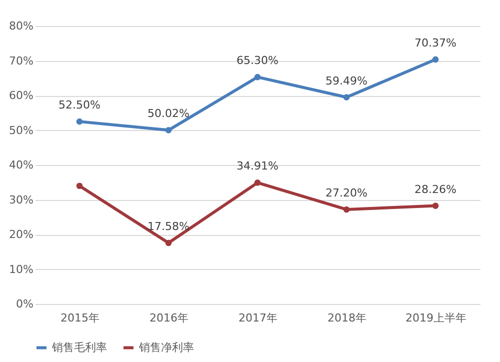  I want to click on y-tick-label: 10%, so click(21, 269).